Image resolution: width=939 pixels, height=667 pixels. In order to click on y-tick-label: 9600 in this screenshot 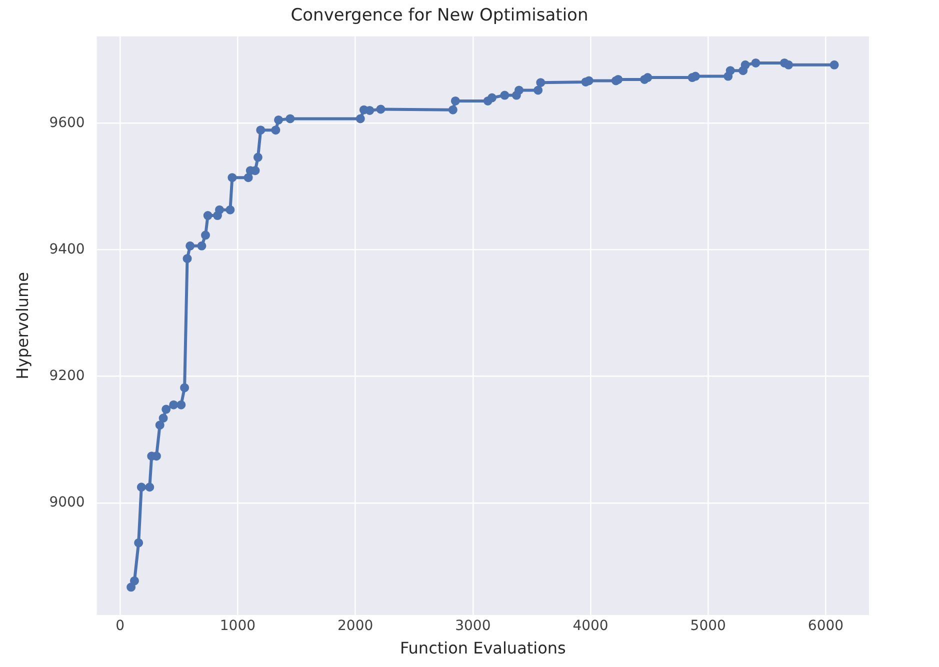, I will do `click(67, 122)`.